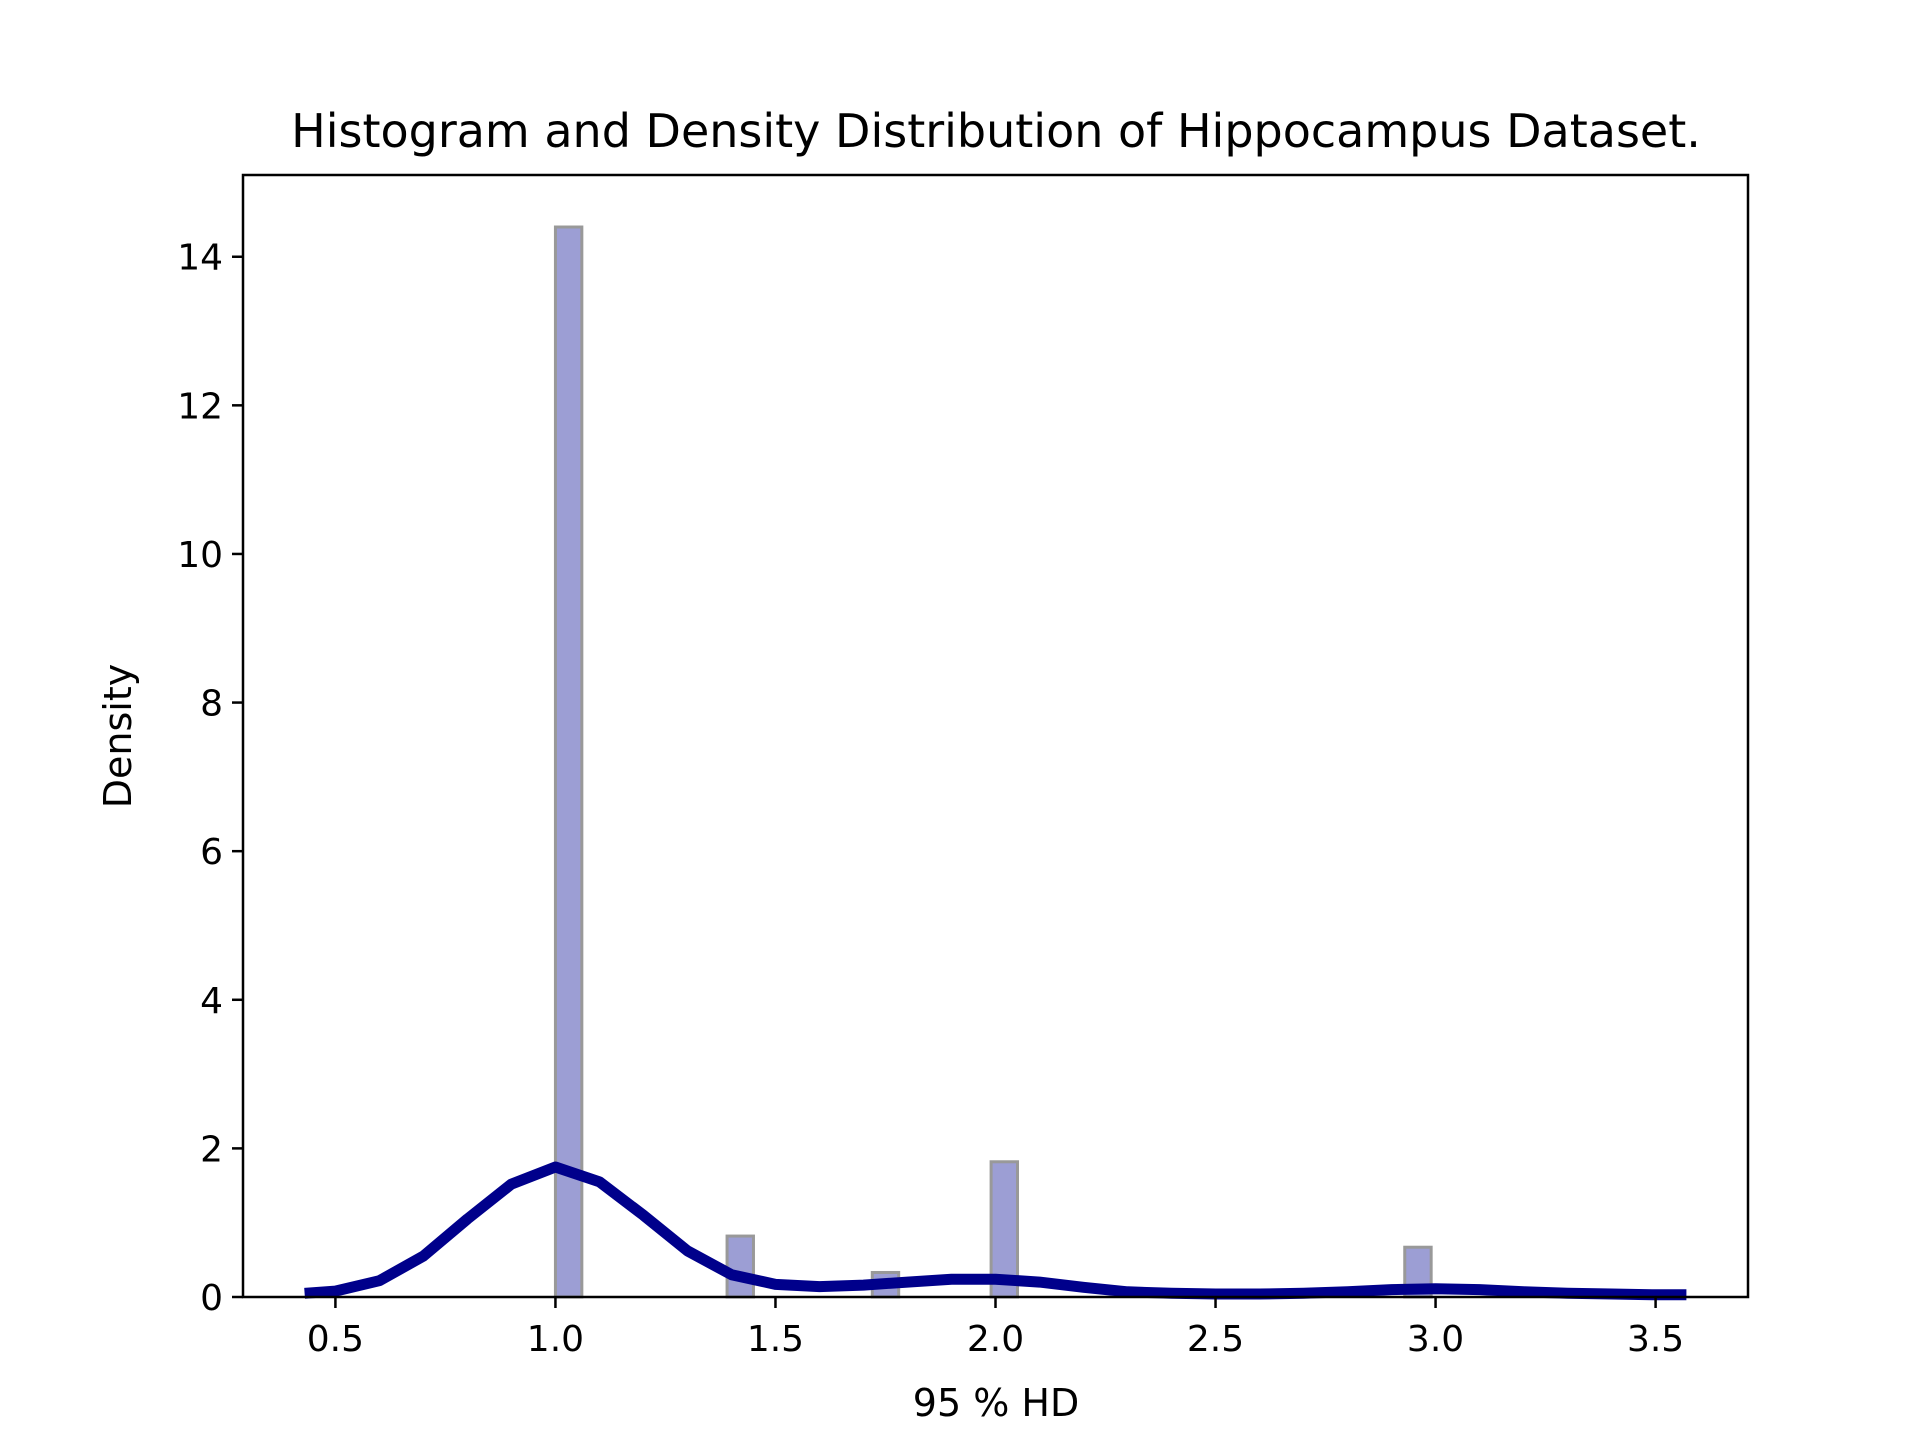 This screenshot has height=1440, width=1920. I want to click on x-tick-label: 1.5, so click(775, 1339).